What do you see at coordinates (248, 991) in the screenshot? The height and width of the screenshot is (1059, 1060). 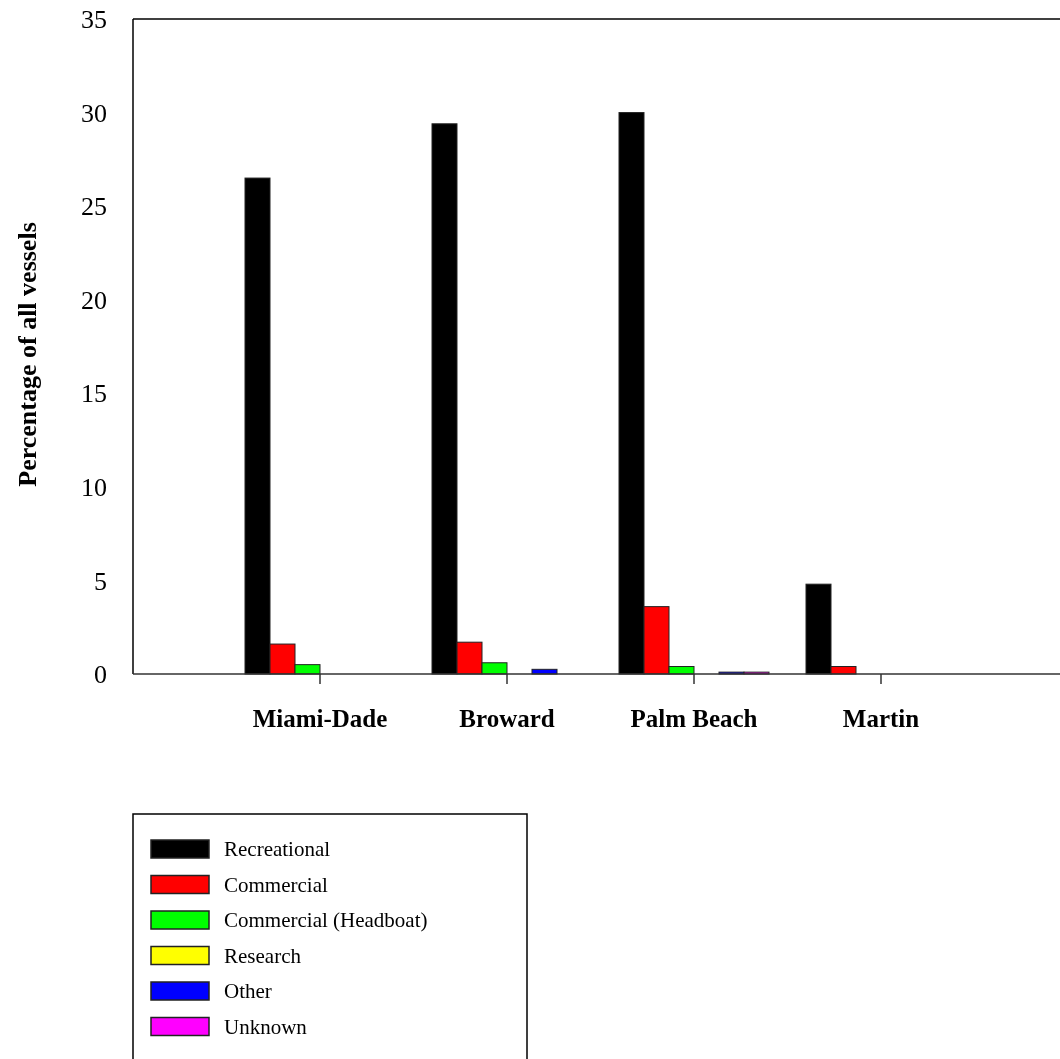 I see `legend-label: Other` at bounding box center [248, 991].